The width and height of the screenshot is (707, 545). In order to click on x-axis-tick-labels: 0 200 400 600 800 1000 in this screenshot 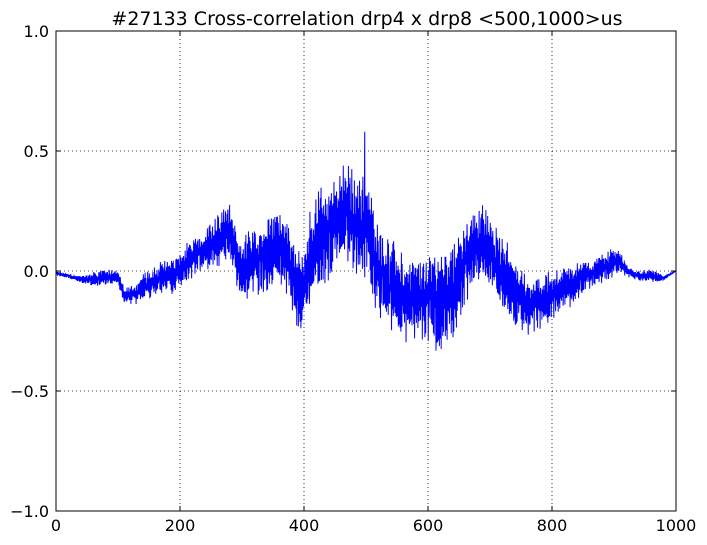, I will do `click(373, 525)`.